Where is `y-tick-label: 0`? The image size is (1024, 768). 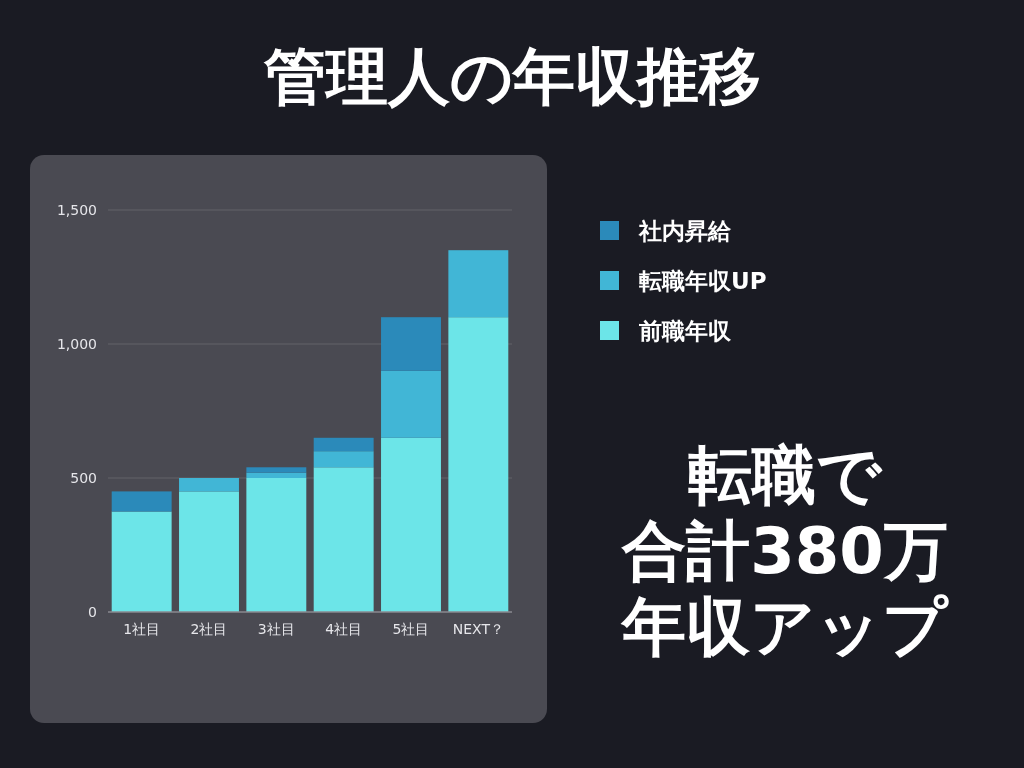 y-tick-label: 0 is located at coordinates (92, 612).